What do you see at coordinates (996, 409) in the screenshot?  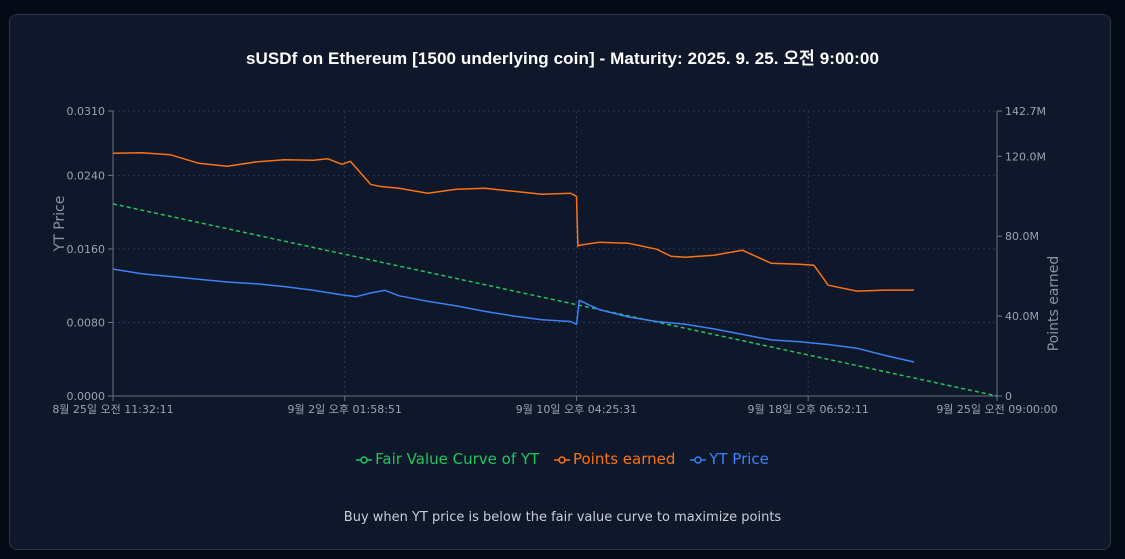 I see `x-tick-label: 9월 25일 오전 09:00:00` at bounding box center [996, 409].